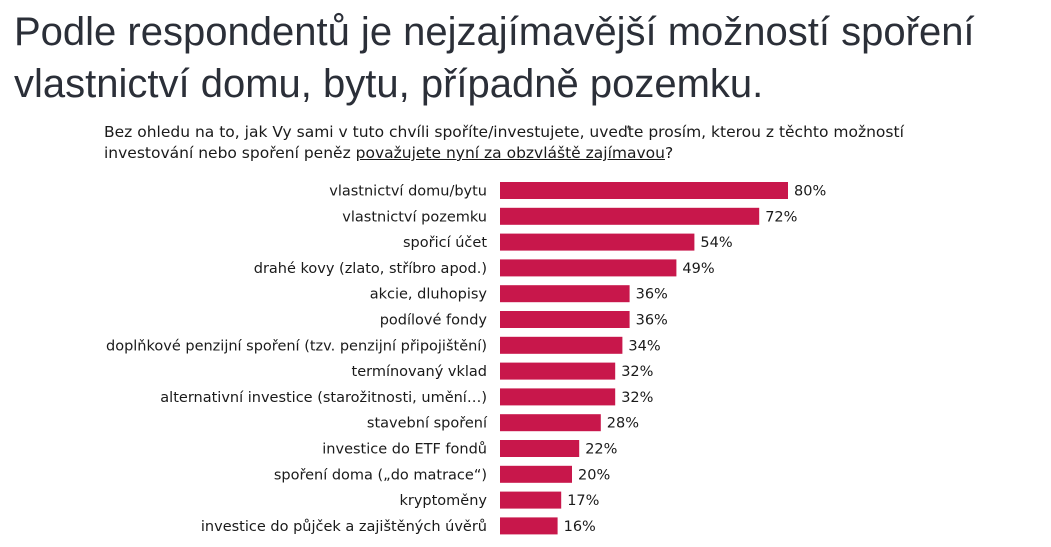 The height and width of the screenshot is (547, 1051). What do you see at coordinates (583, 501) in the screenshot?
I see `data-label: 17%` at bounding box center [583, 501].